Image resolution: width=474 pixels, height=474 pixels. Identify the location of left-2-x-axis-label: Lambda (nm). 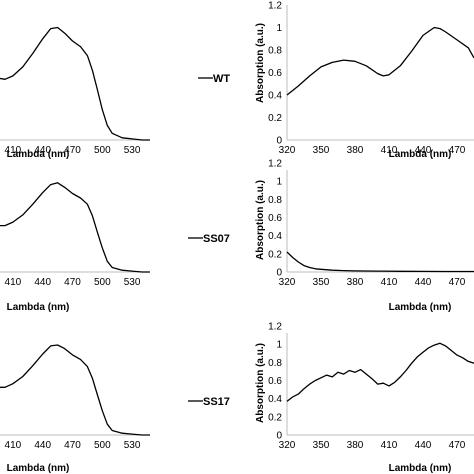
(38, 307).